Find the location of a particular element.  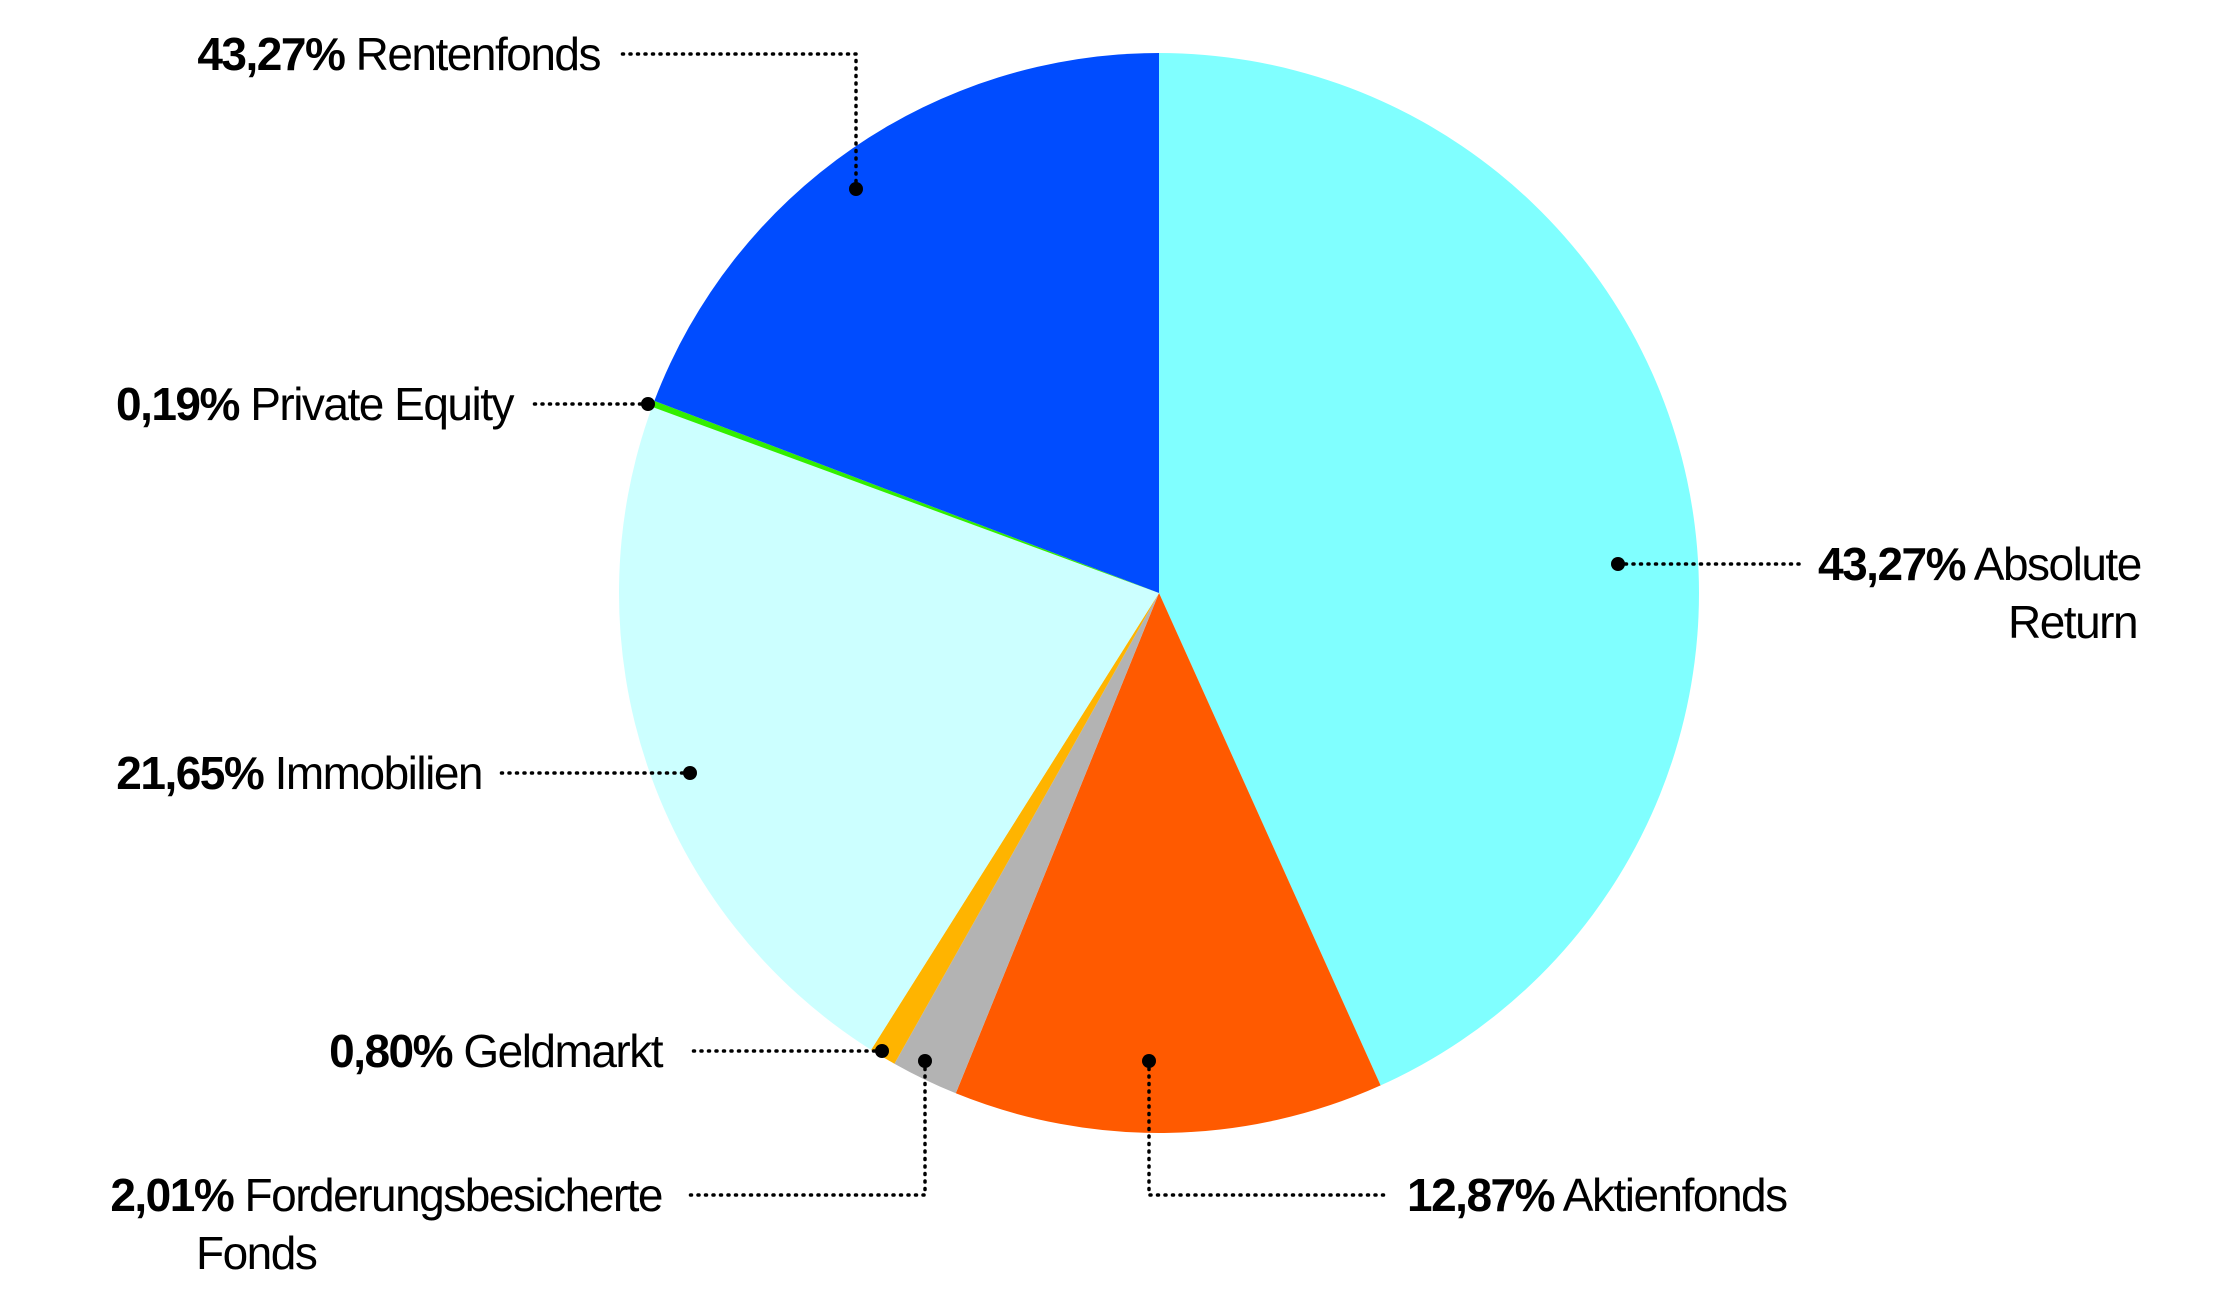

slice-label-6: 43,27% Rentenfonds is located at coordinates (530, 112).